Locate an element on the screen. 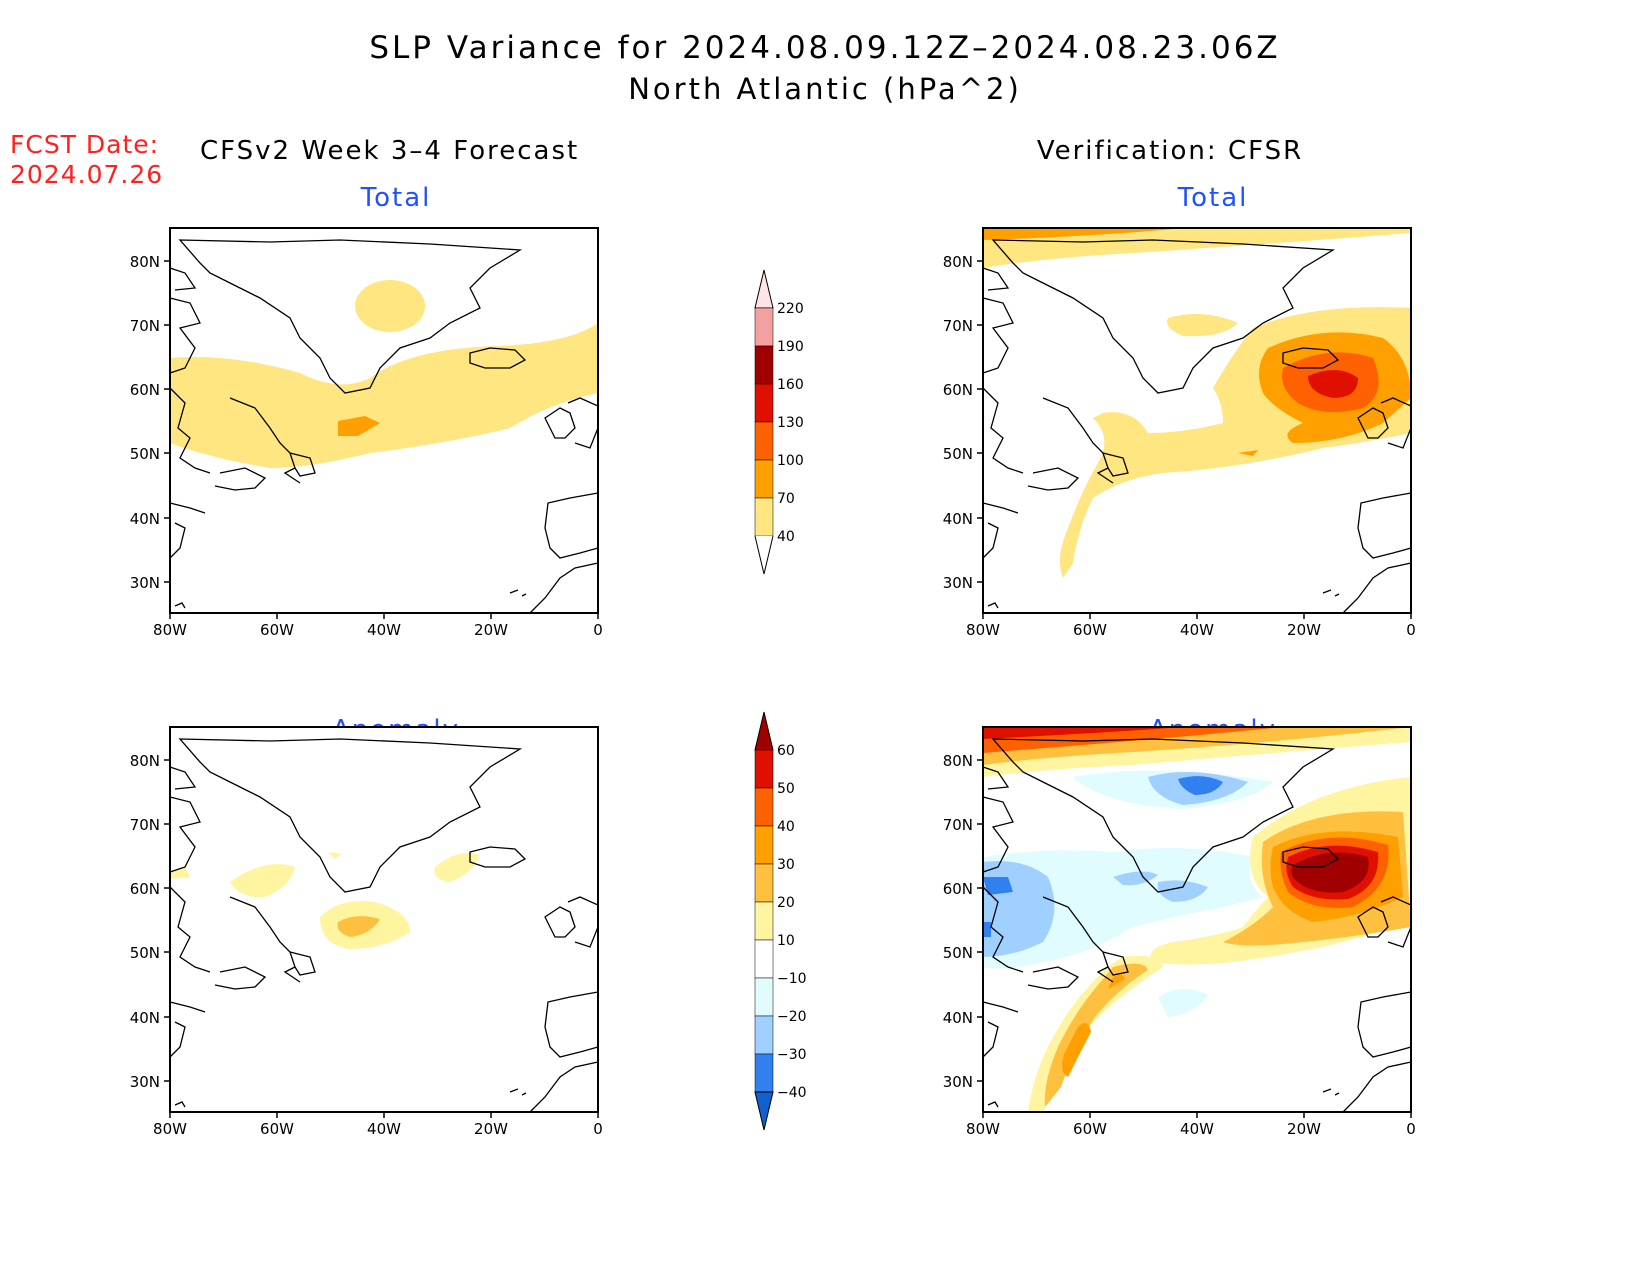 The width and height of the screenshot is (1650, 1275). colorbar-anomaly-tick-label: −30 is located at coordinates (792, 1055).